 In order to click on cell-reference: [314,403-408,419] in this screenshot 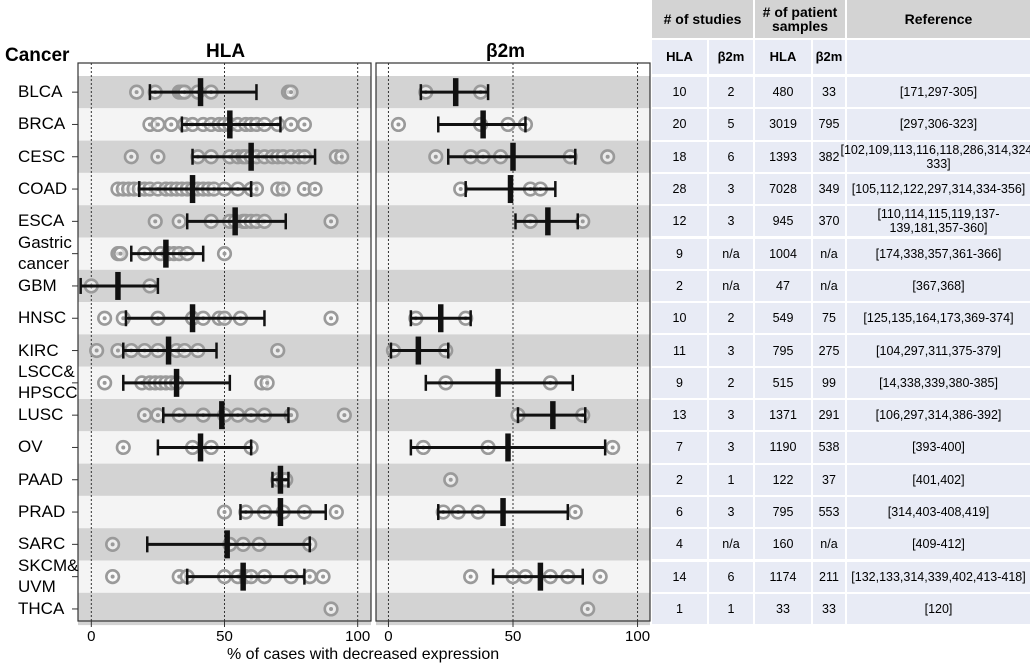, I will do `click(938, 512)`.